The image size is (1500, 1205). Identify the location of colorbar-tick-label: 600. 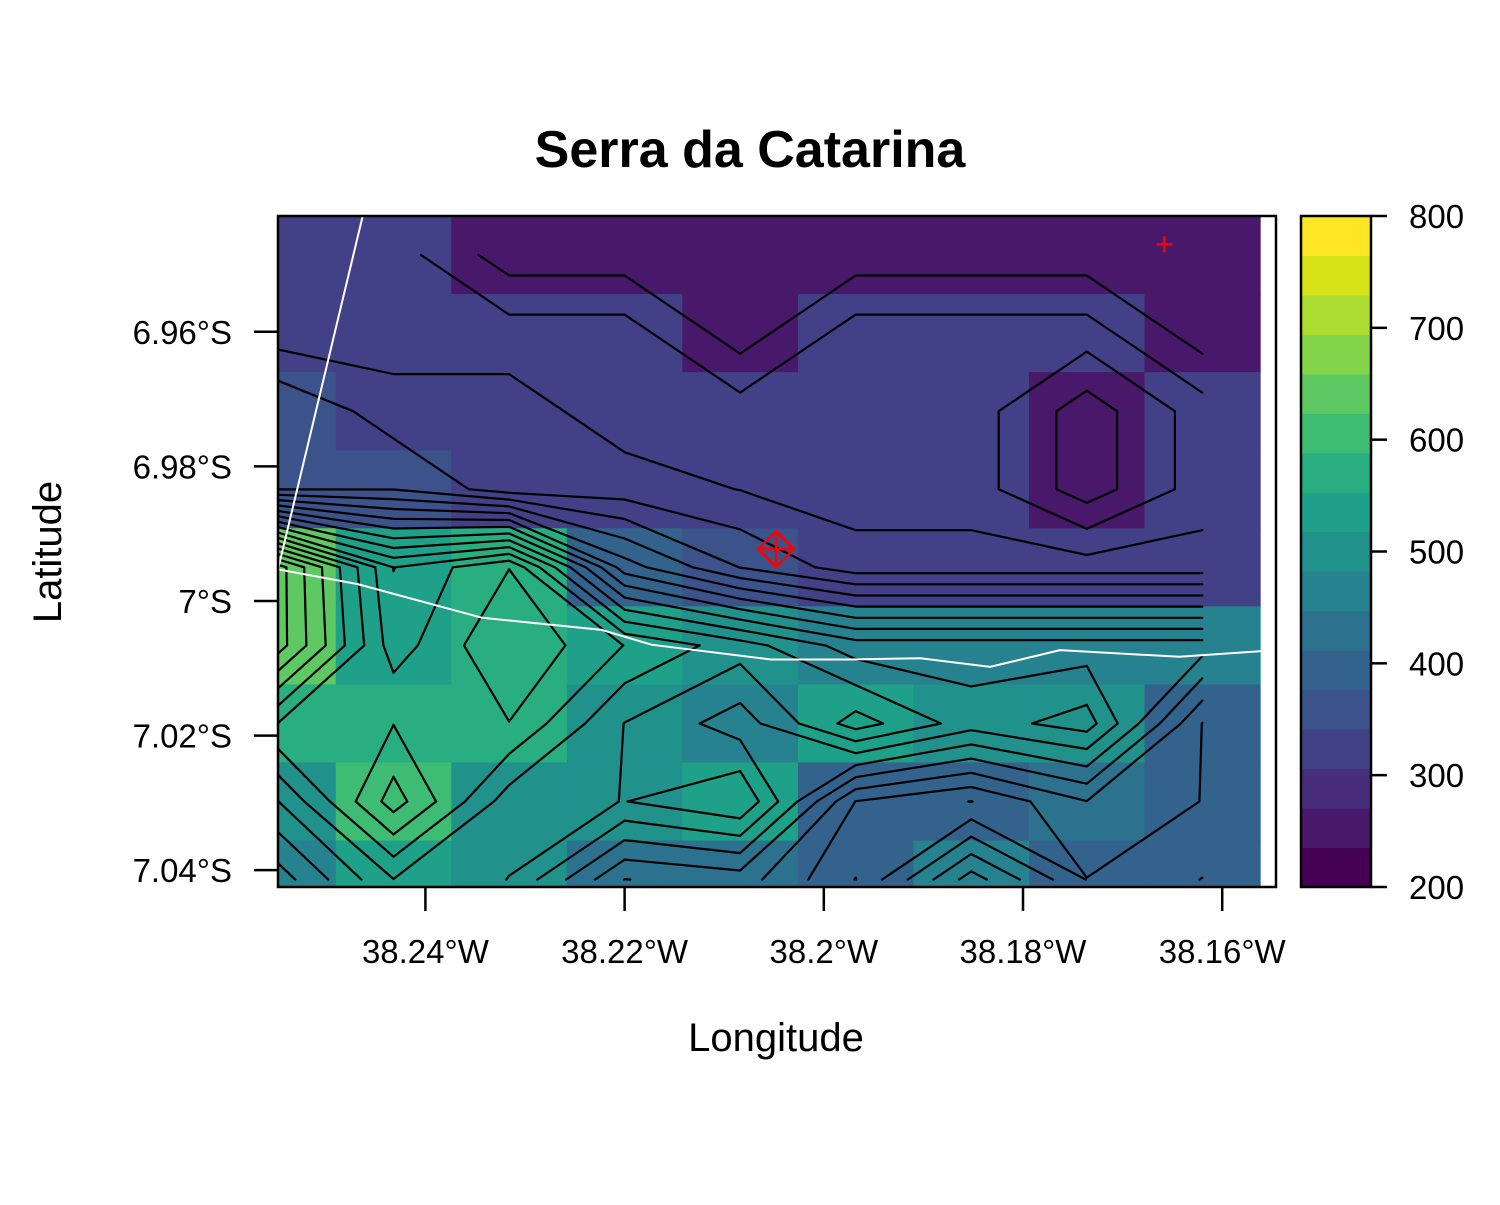
(1436, 440).